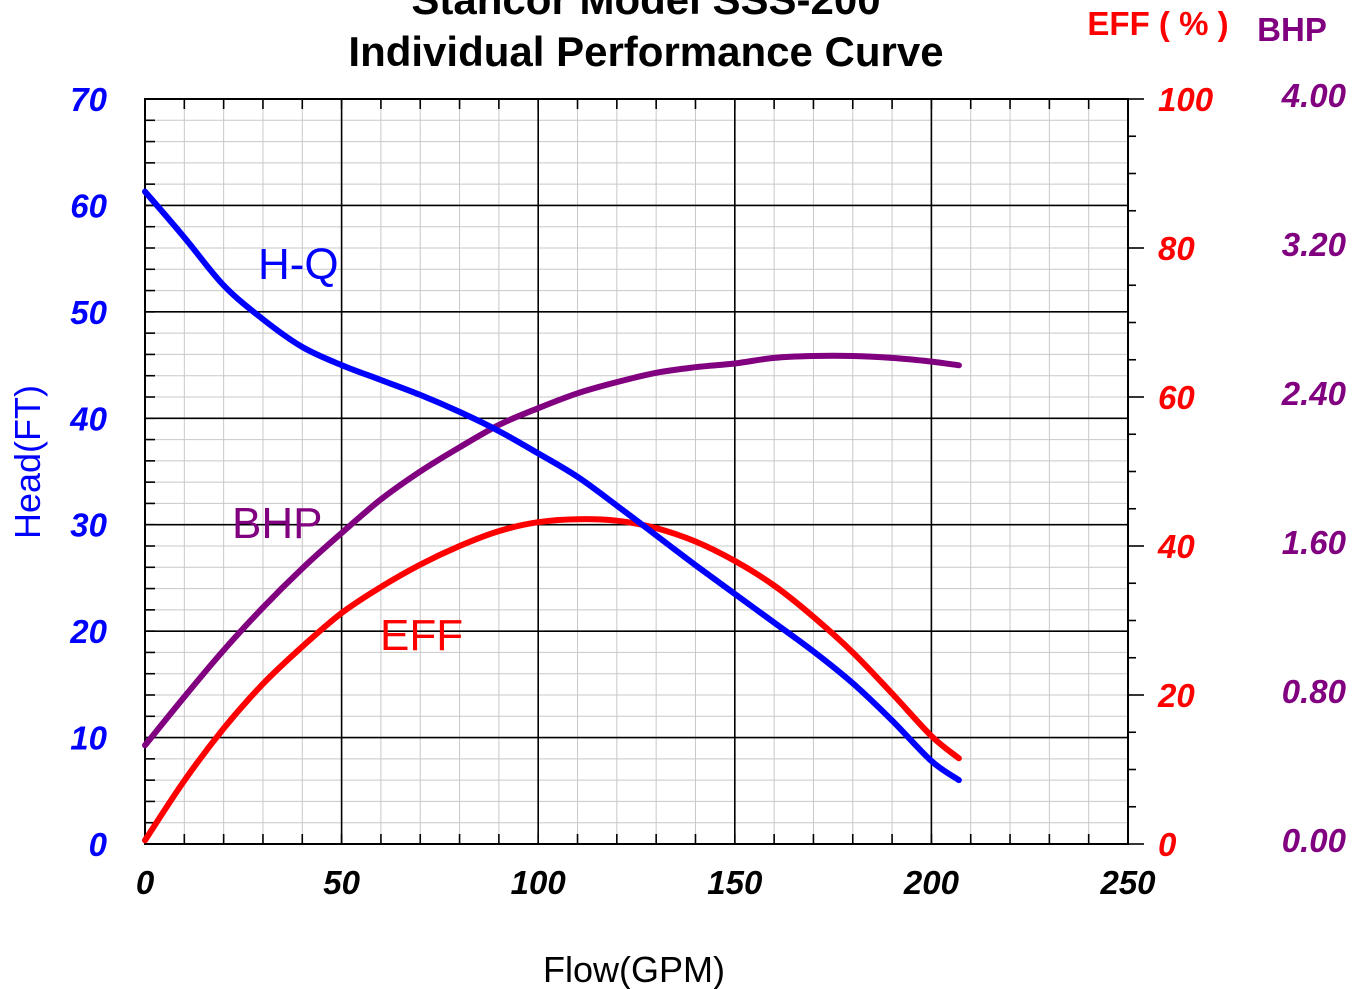 Image resolution: width=1367 pixels, height=989 pixels. Describe the element at coordinates (1314, 691) in the screenshot. I see `bhp-tick-label: 0.80` at that location.